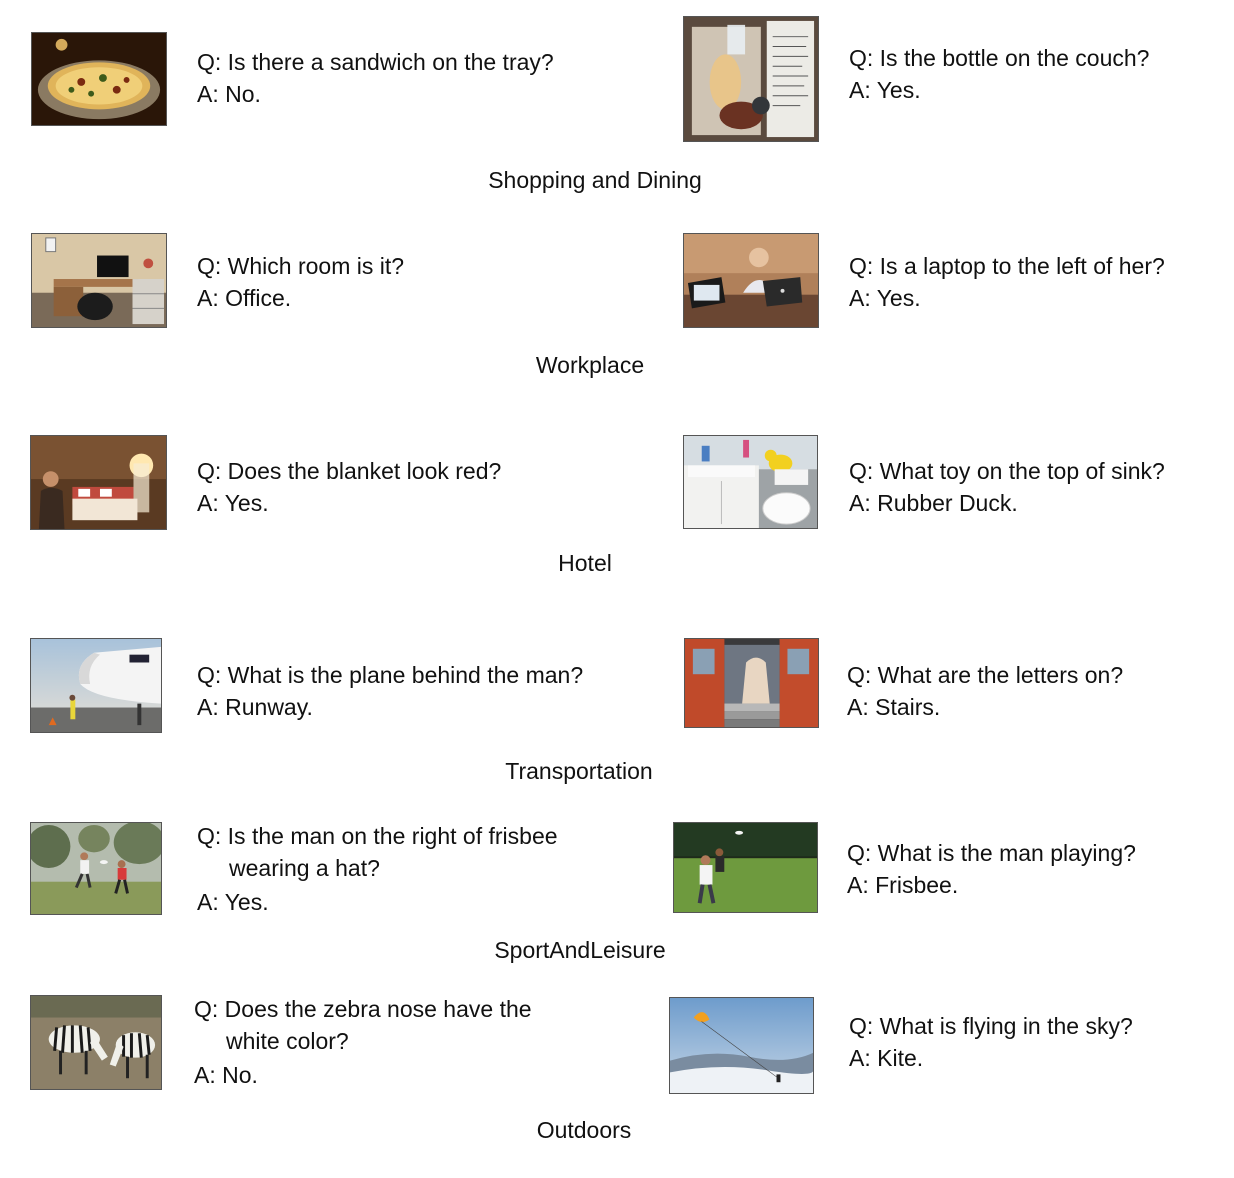 The image size is (1234, 1178). I want to click on qa-transport-2: Q: What are the letters on? A: Stairs., so click(985, 691).